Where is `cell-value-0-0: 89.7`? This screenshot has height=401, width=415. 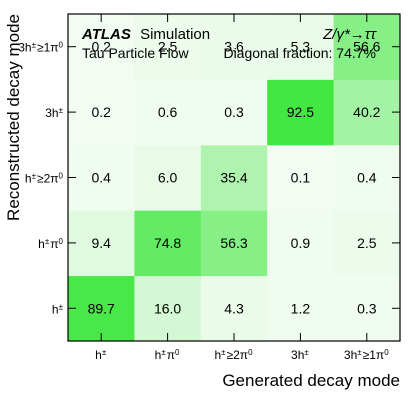 cell-value-0-0: 89.7 is located at coordinates (101, 308).